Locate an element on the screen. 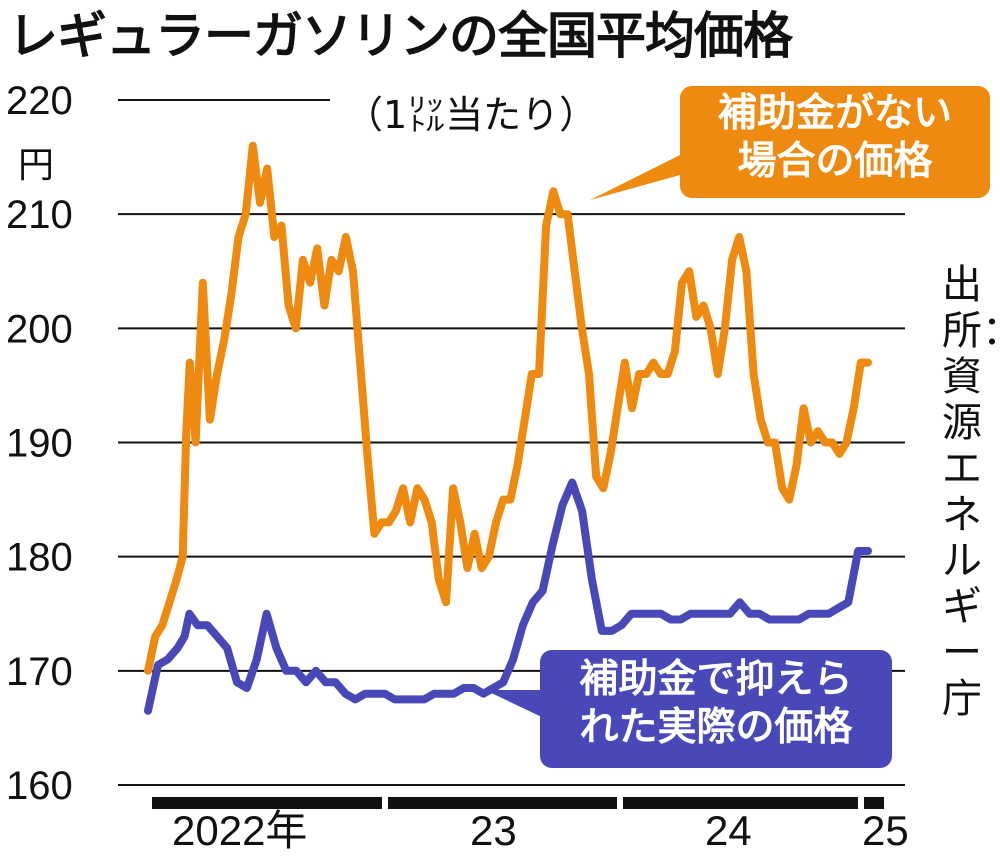 Image resolution: width=1000 pixels, height=863 pixels. legend-callout-subsidized: 補助金で抑えら れた実際の価格 is located at coordinates (716, 709).